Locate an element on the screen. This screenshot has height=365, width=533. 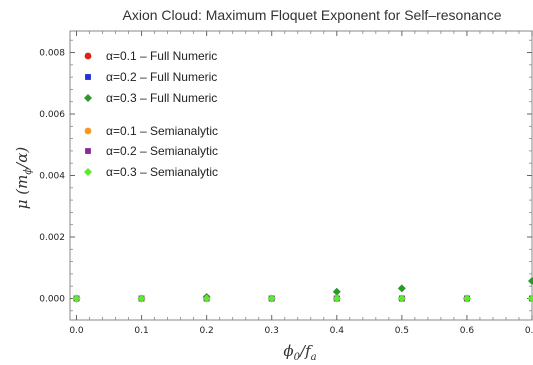
legend-label: α=0.3 – Semianalytic is located at coordinates (162, 172).